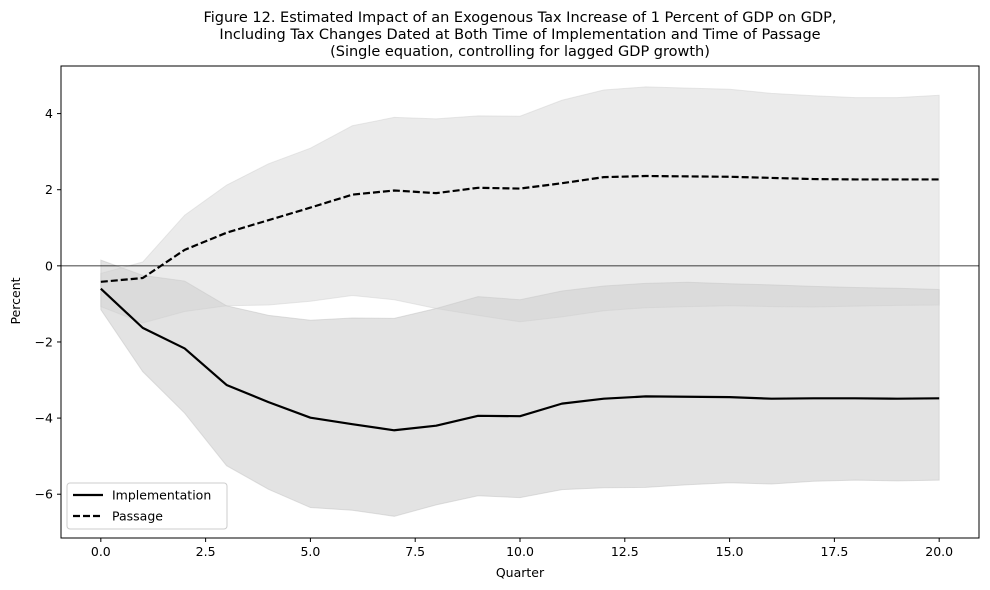  Describe the element at coordinates (310, 551) in the screenshot. I see `x-tick-label: 5.0` at that location.